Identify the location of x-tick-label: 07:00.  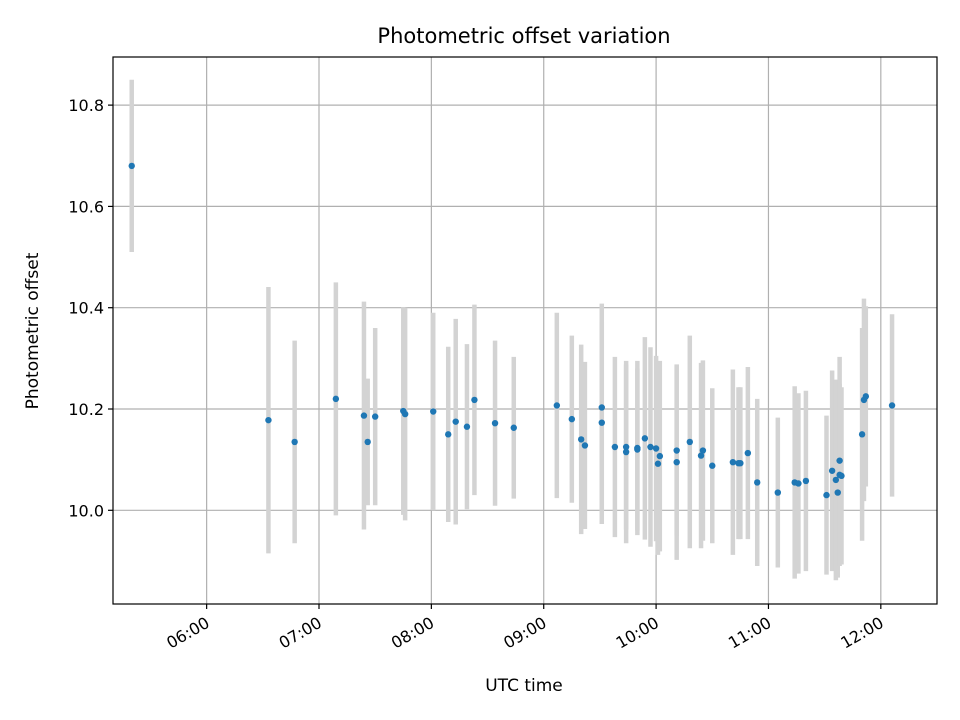
(300, 633).